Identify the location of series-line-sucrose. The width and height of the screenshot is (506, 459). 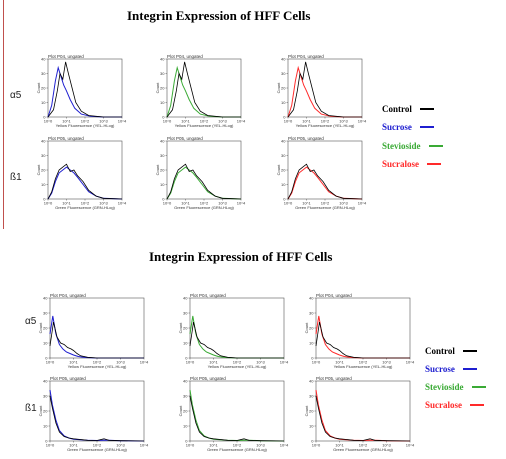
(96, 337).